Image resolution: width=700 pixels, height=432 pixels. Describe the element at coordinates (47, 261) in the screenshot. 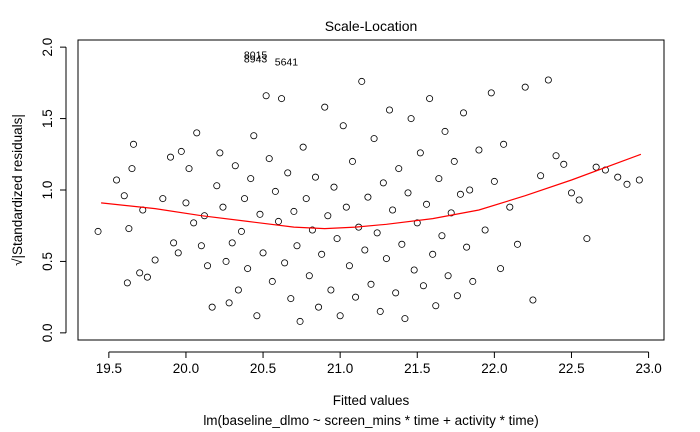

I see `y-tick-label: 0.5` at that location.